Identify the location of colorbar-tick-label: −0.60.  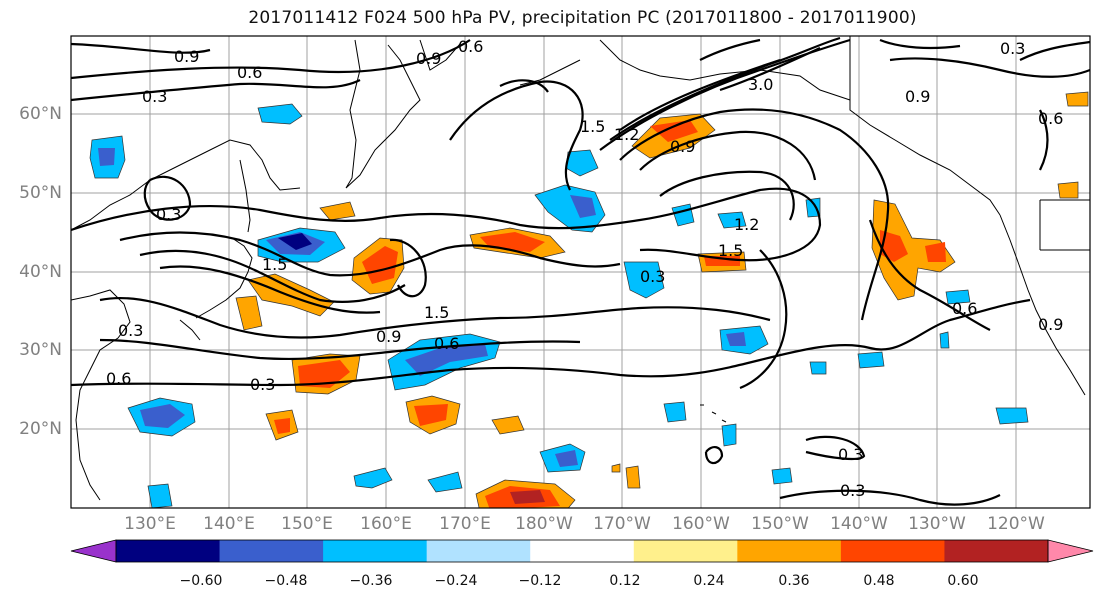
(201, 581).